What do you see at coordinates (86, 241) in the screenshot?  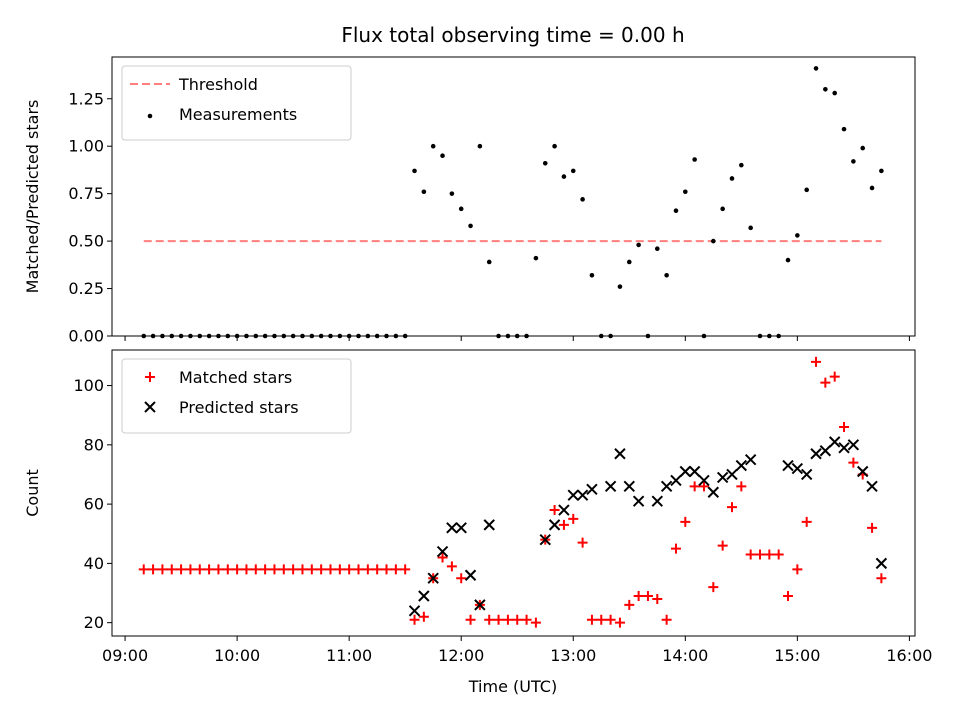 I see `y-tick-label: 0.50` at bounding box center [86, 241].